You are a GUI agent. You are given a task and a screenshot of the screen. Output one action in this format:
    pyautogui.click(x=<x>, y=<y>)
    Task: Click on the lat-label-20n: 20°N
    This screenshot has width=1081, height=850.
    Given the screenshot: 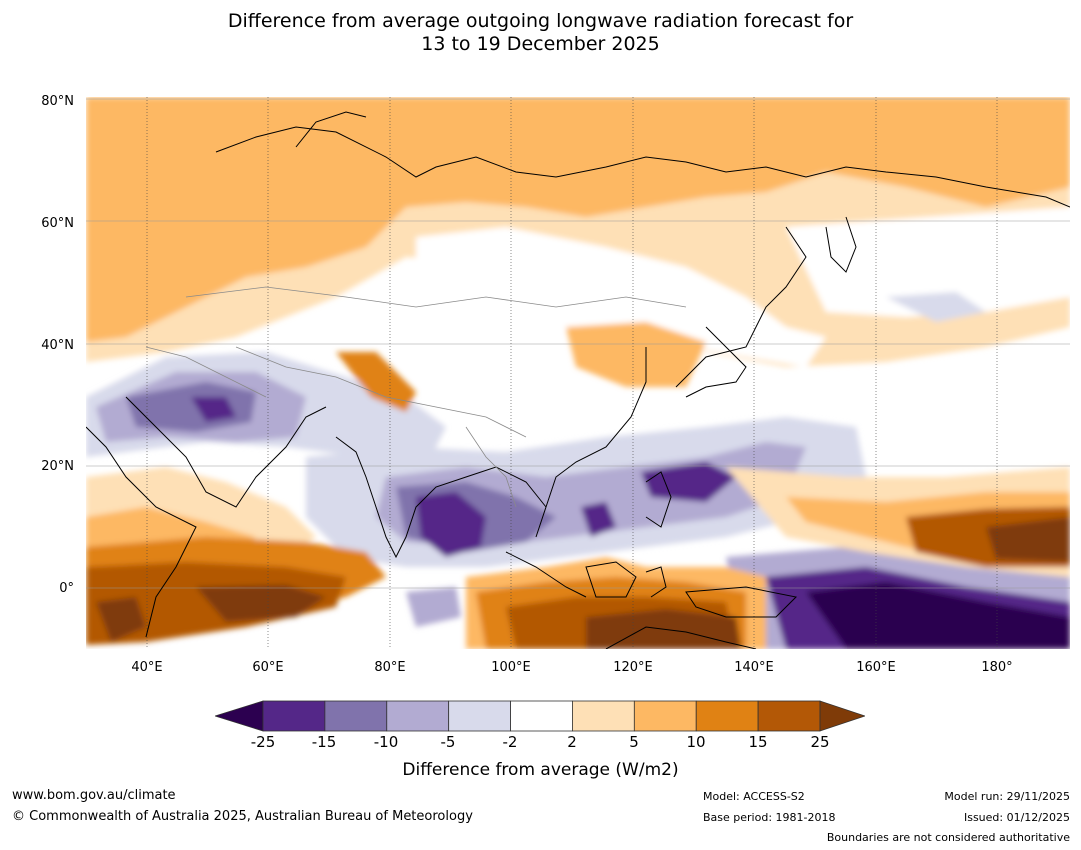 What is the action you would take?
    pyautogui.click(x=57, y=466)
    